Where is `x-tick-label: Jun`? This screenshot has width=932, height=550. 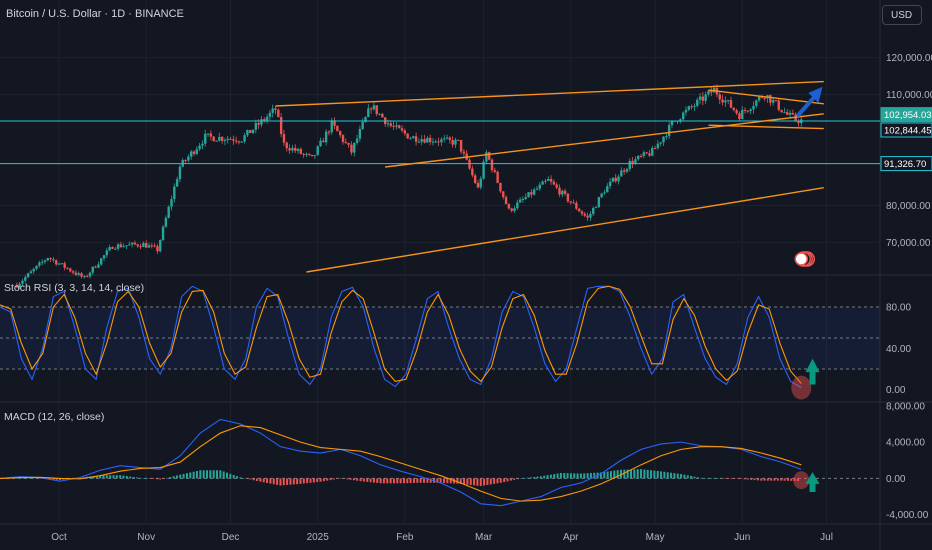
x-tick-label: Jun is located at coordinates (742, 537).